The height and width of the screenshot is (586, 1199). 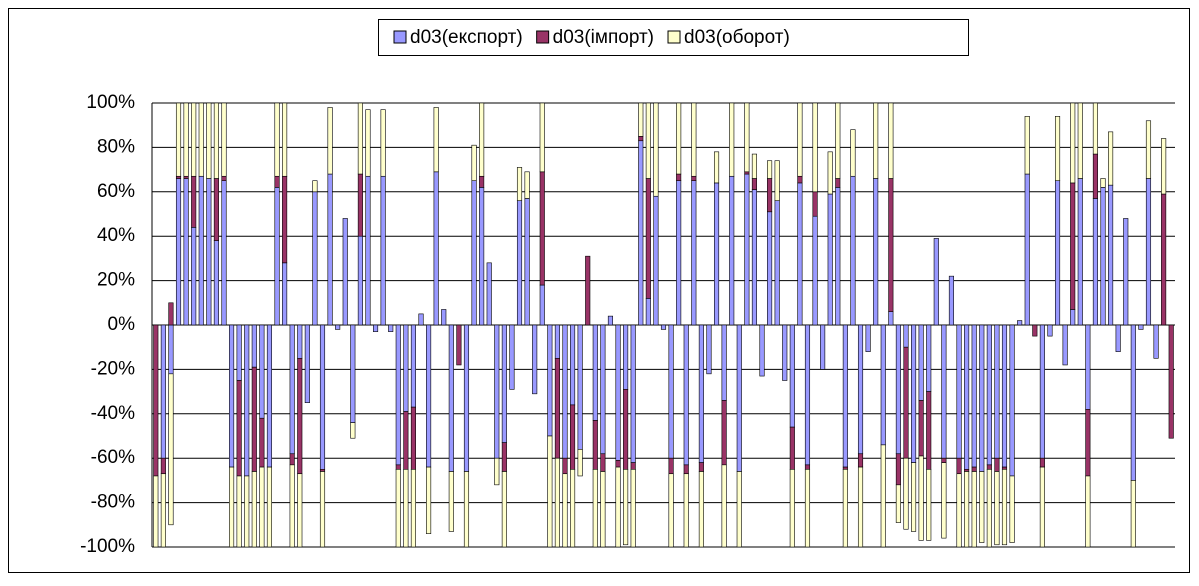 I want to click on legend-label: d03(оборот), so click(x=737, y=37).